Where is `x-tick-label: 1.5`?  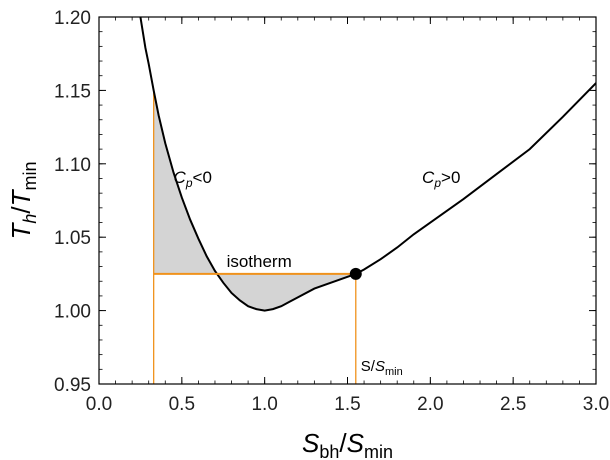
x-tick-label: 1.5 is located at coordinates (347, 404).